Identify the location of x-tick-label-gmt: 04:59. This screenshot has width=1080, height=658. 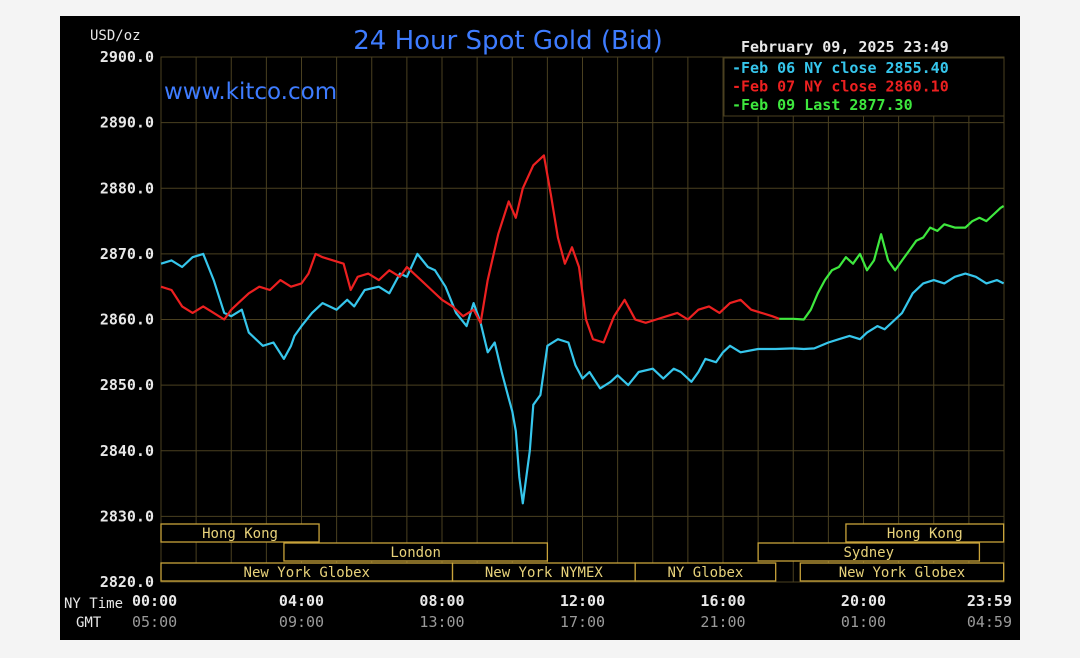
(989, 622).